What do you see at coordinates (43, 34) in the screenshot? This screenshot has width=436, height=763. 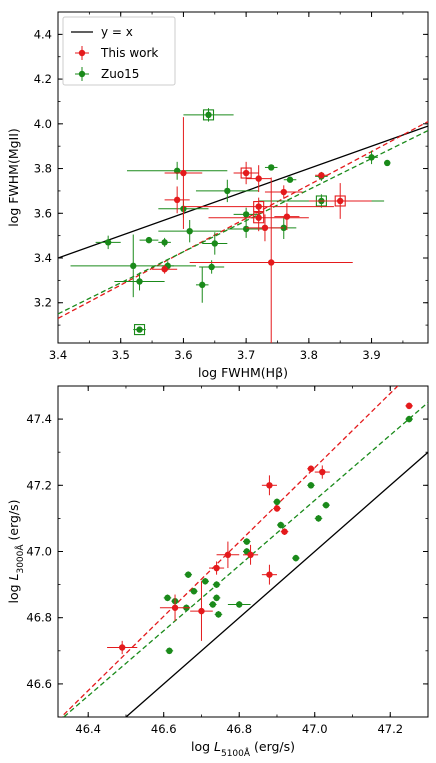 I see `y-tick-label: 4.4` at bounding box center [43, 34].